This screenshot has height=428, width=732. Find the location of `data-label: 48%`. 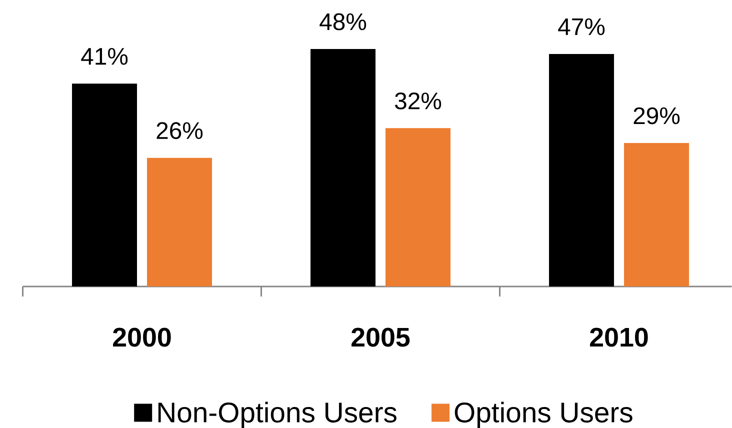

data-label: 48% is located at coordinates (343, 21).